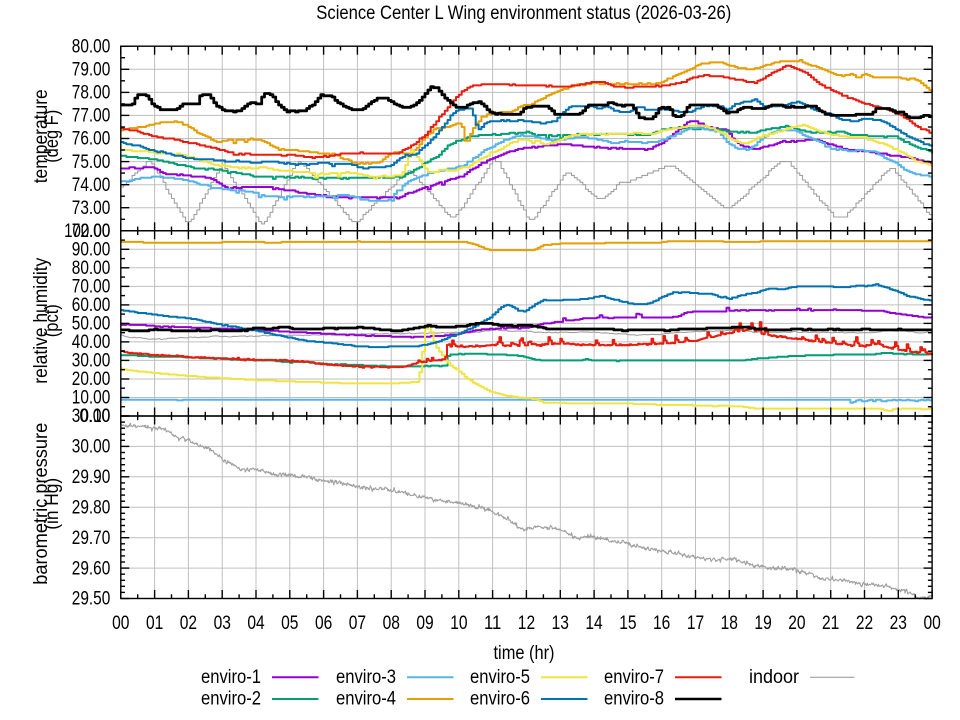 The height and width of the screenshot is (720, 960). What do you see at coordinates (898, 623) in the screenshot?
I see `svg-text: 23` at bounding box center [898, 623].